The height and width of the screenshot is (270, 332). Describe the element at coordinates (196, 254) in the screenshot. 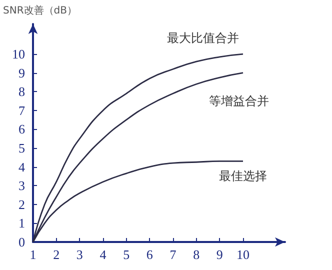

I see `x-tick-label: 8` at that location.